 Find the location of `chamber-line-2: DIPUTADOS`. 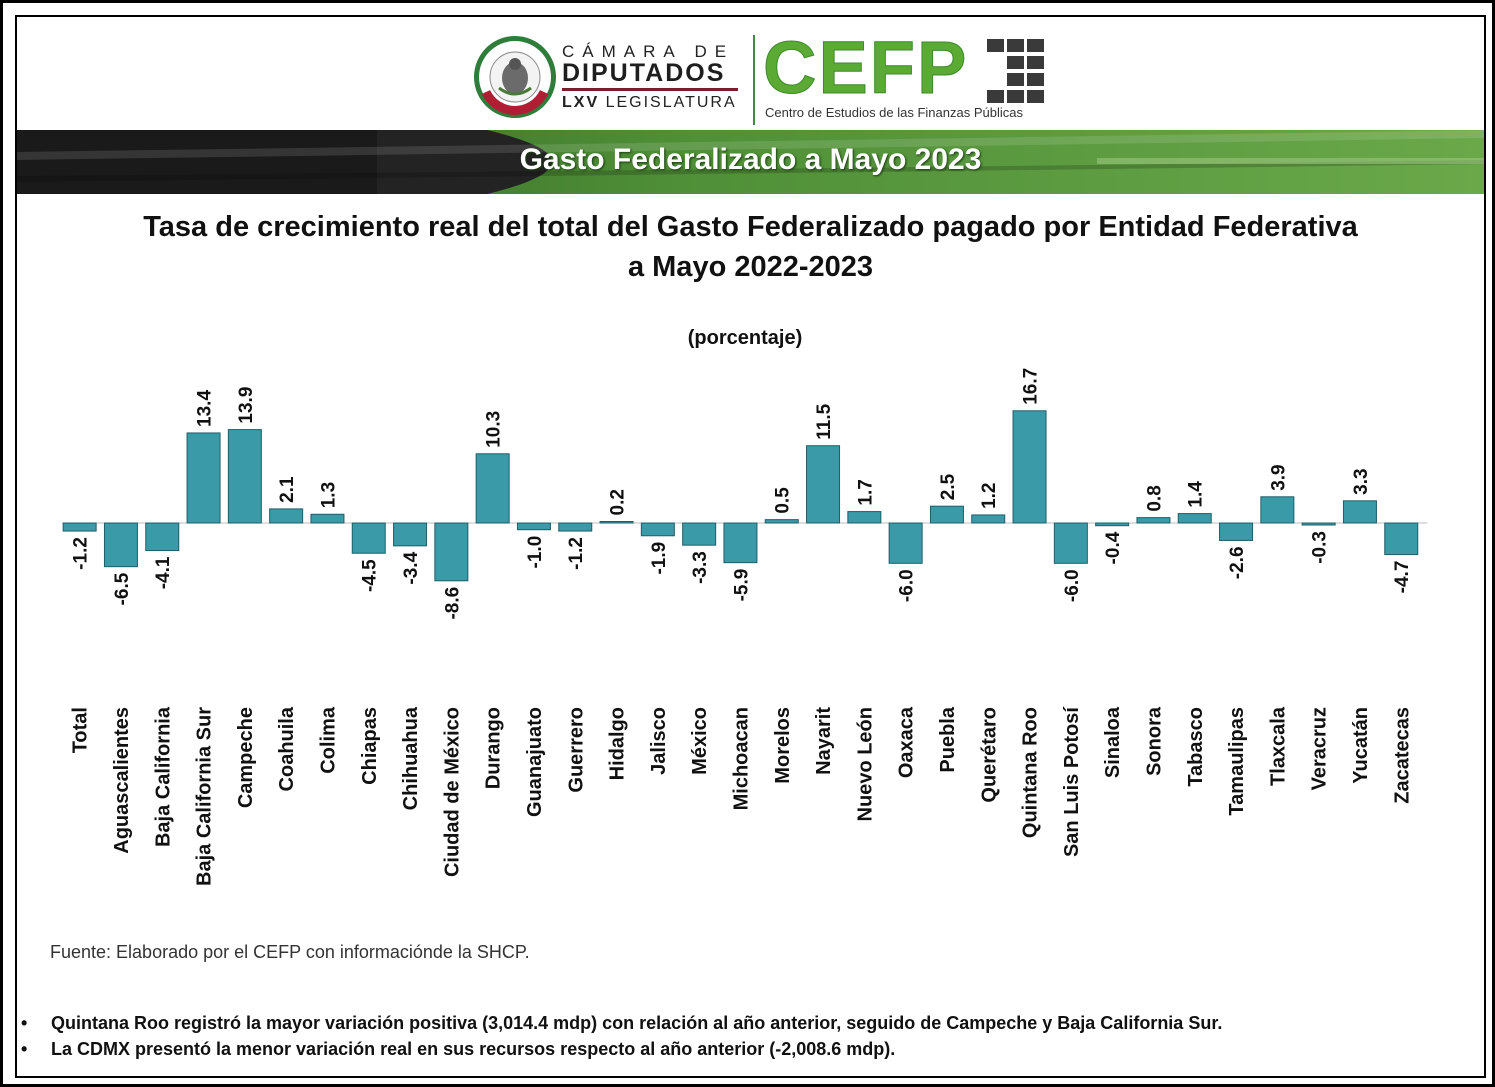

chamber-line-2: DIPUTADOS is located at coordinates (644, 73).